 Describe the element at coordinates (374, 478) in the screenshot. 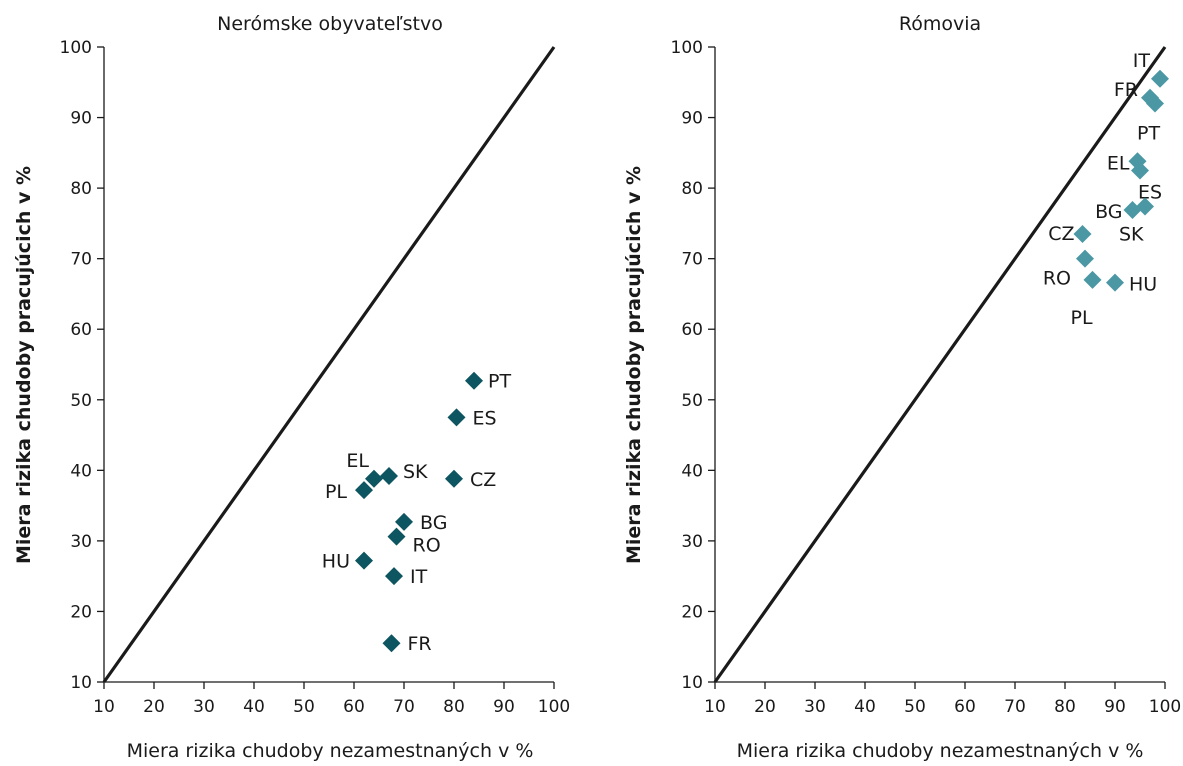

I see `data-point-el` at that location.